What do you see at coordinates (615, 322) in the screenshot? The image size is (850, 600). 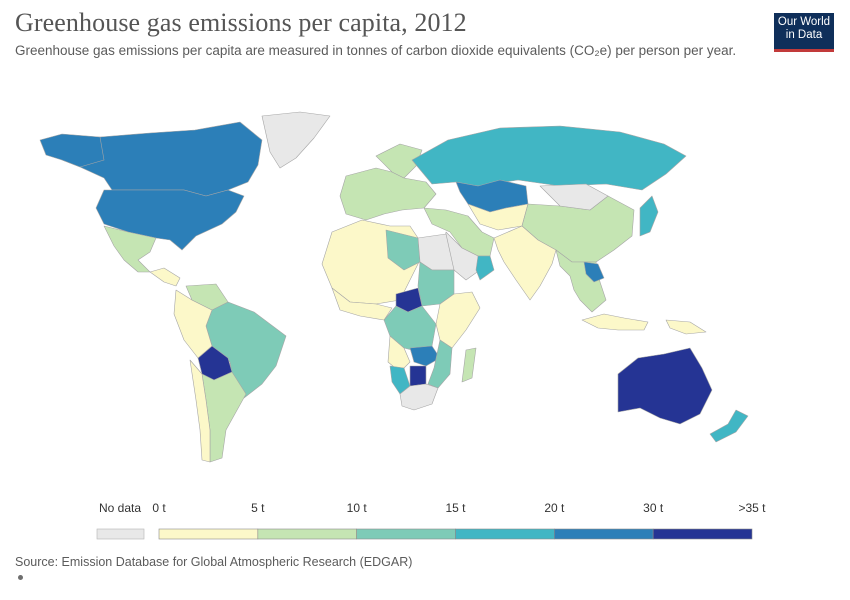 I see `region-indonesia` at bounding box center [615, 322].